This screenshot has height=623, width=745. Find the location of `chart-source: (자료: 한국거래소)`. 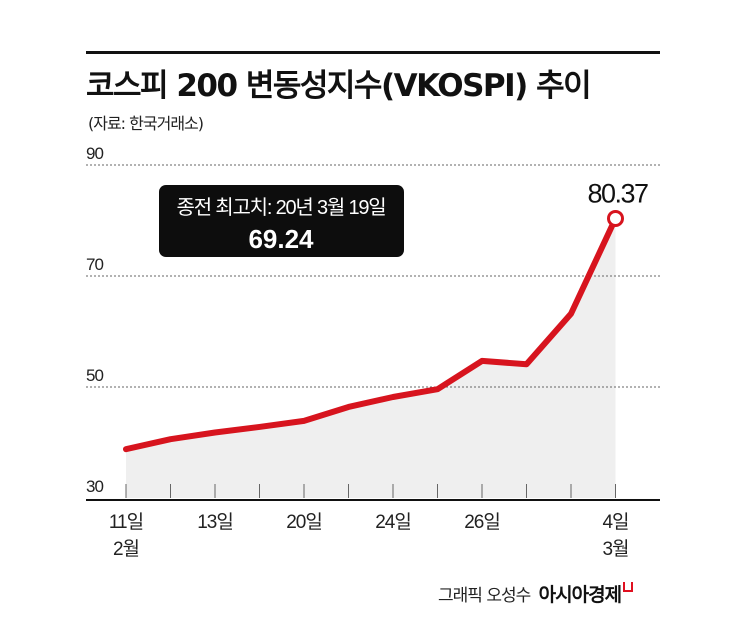

chart-source: (자료: 한국거래소) is located at coordinates (146, 123).